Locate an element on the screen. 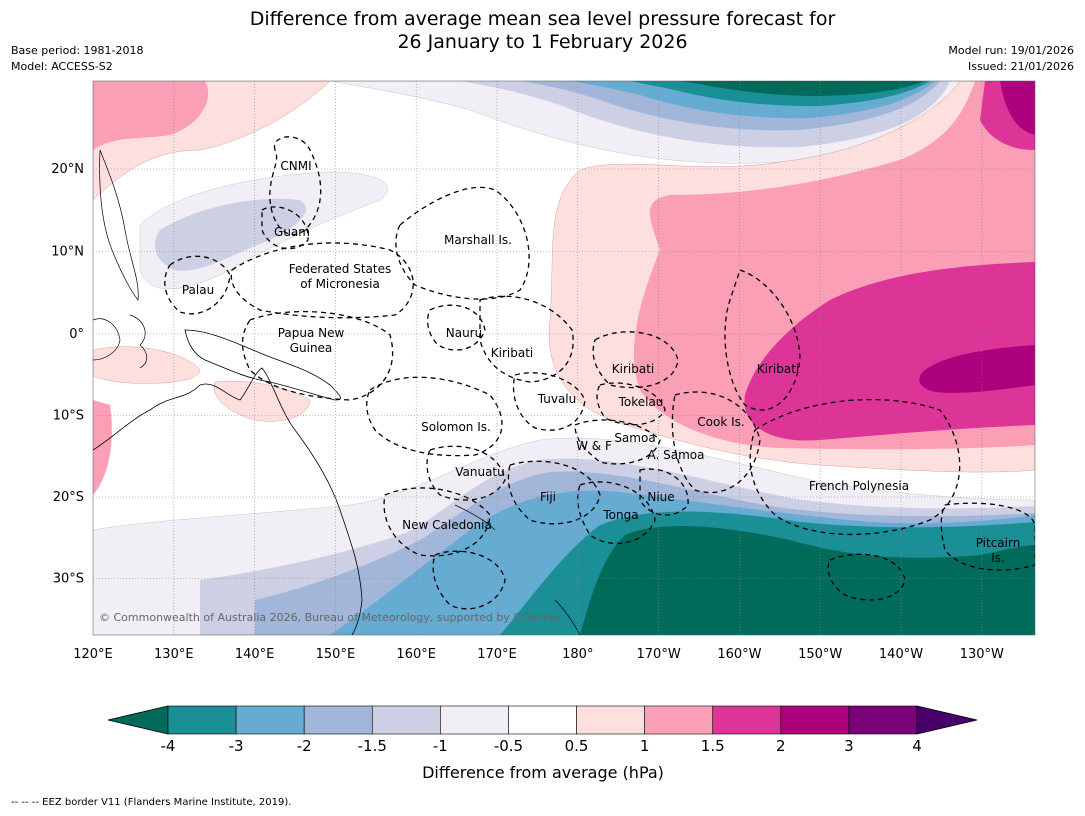 The image size is (1085, 816). label-pitcairn-2: Is. is located at coordinates (998, 558).